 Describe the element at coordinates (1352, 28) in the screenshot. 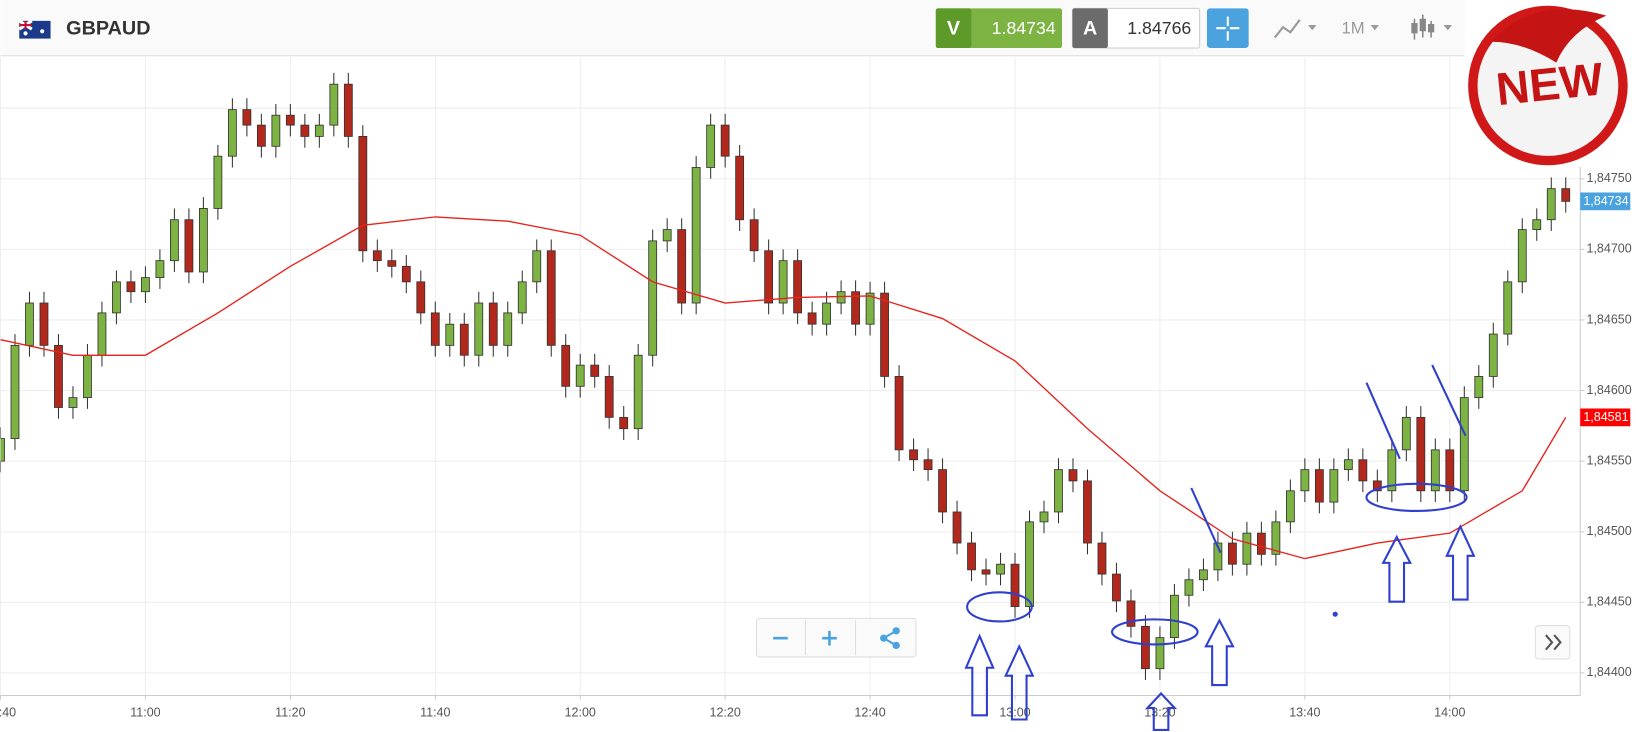

I see `timeframe: 1M` at that location.